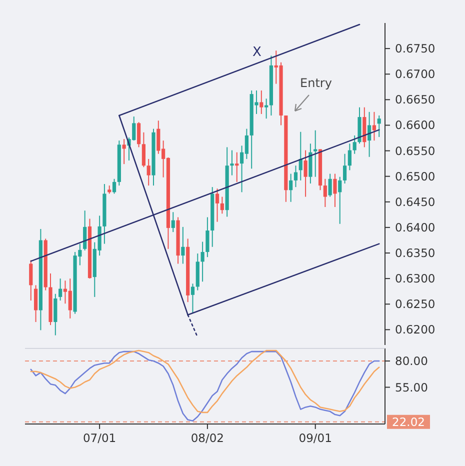 The height and width of the screenshot is (466, 465). Describe the element at coordinates (415, 176) in the screenshot. I see `y-tick-label: 0.6500` at that location.